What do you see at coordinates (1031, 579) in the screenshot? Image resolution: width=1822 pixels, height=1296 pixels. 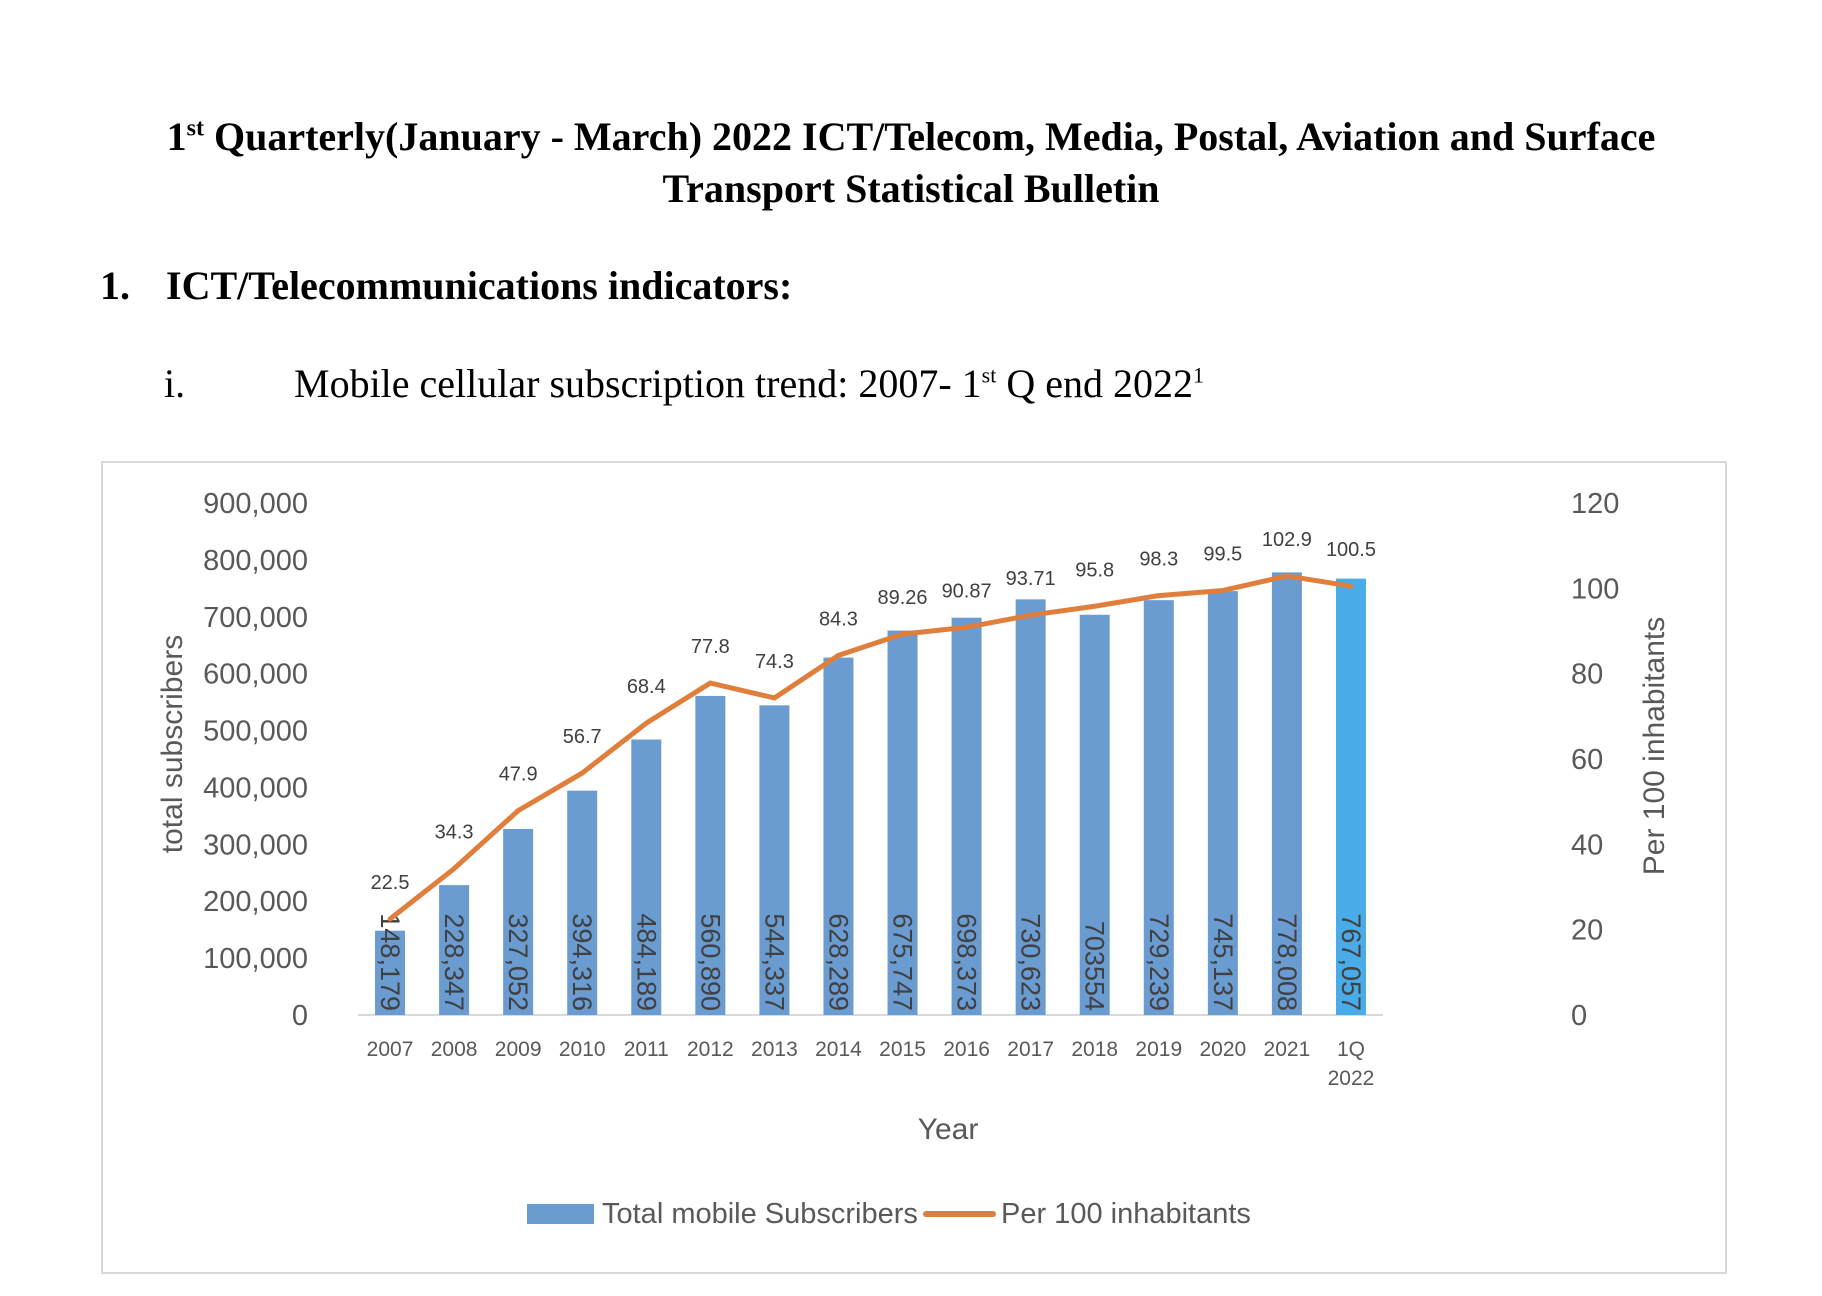 I see `line-data-label: 93.71` at bounding box center [1031, 579].